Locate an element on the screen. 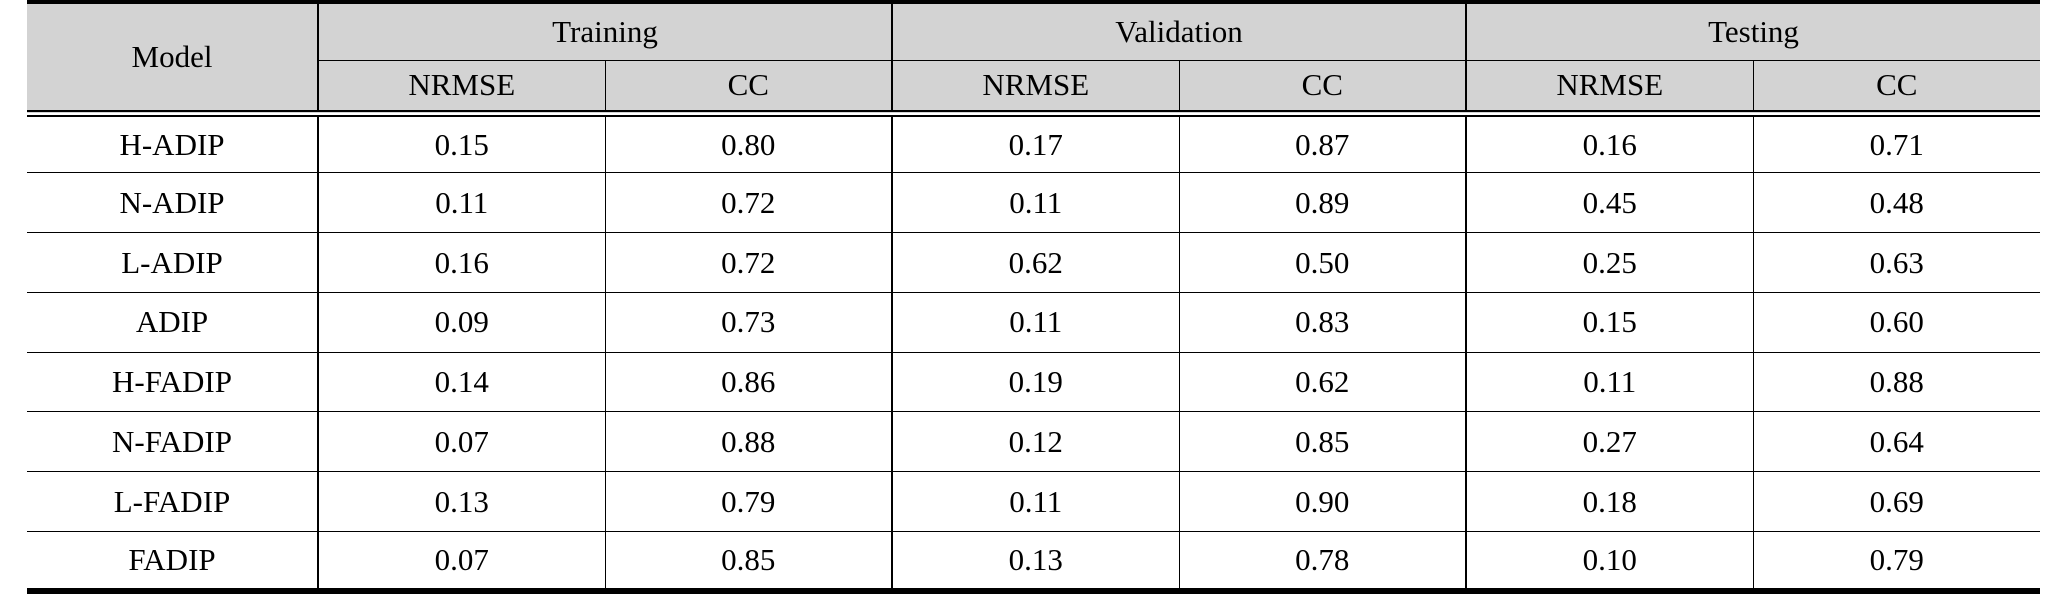  data-cell: 0.17 is located at coordinates (1035, 143).